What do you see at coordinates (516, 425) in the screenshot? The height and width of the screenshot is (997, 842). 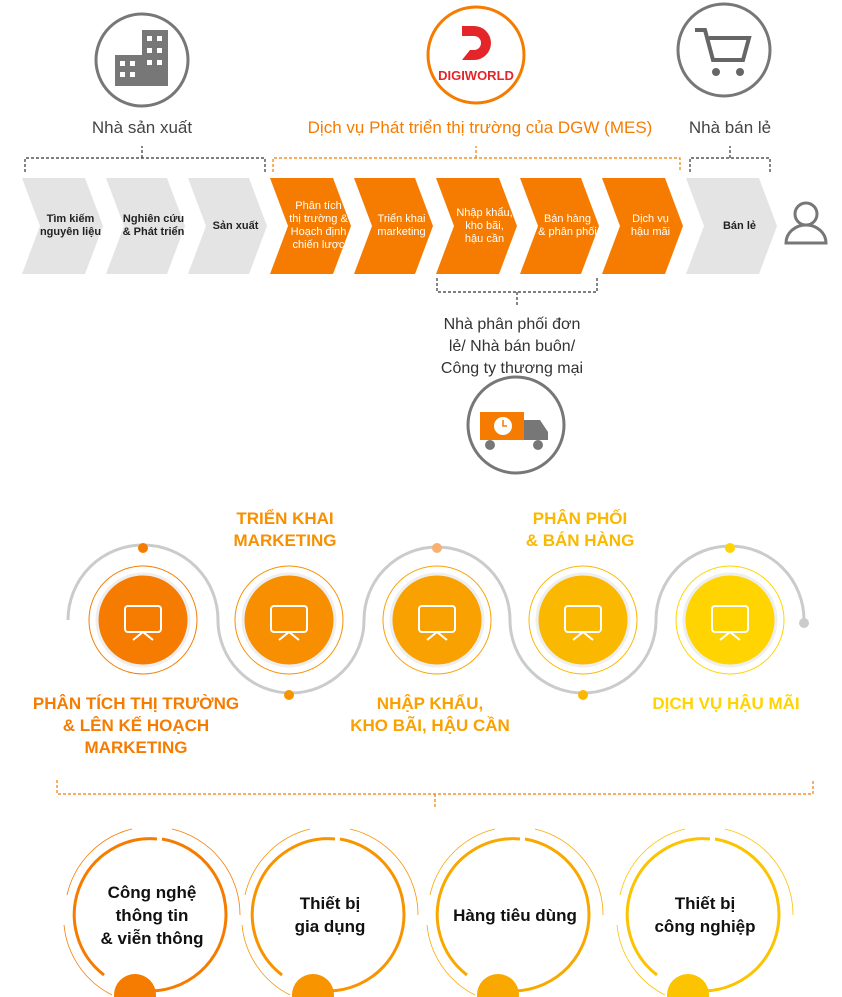 I see `truck-icon` at bounding box center [516, 425].